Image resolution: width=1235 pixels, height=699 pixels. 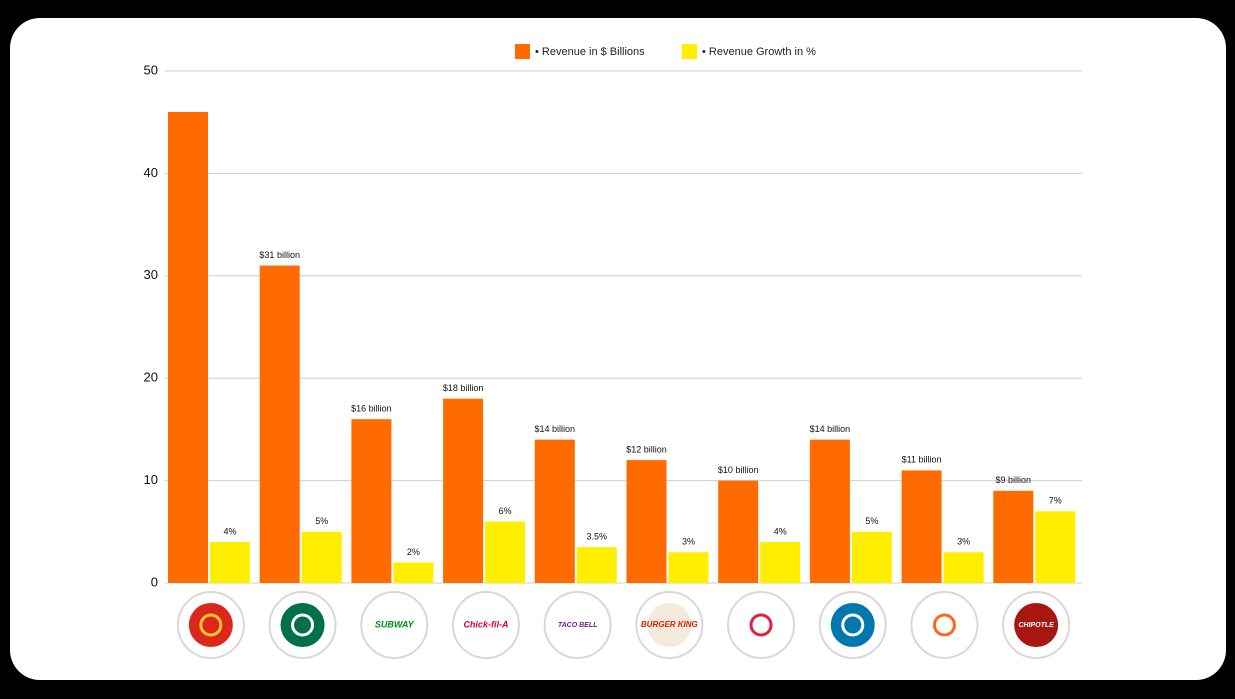 I want to click on value-label: $18 billion, so click(x=463, y=388).